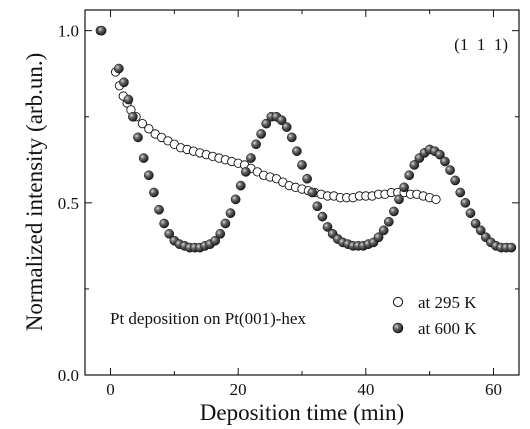 This screenshot has width=530, height=429. I want to click on y-axis-title: Normalized intensity (arb.un.), so click(34, 192).